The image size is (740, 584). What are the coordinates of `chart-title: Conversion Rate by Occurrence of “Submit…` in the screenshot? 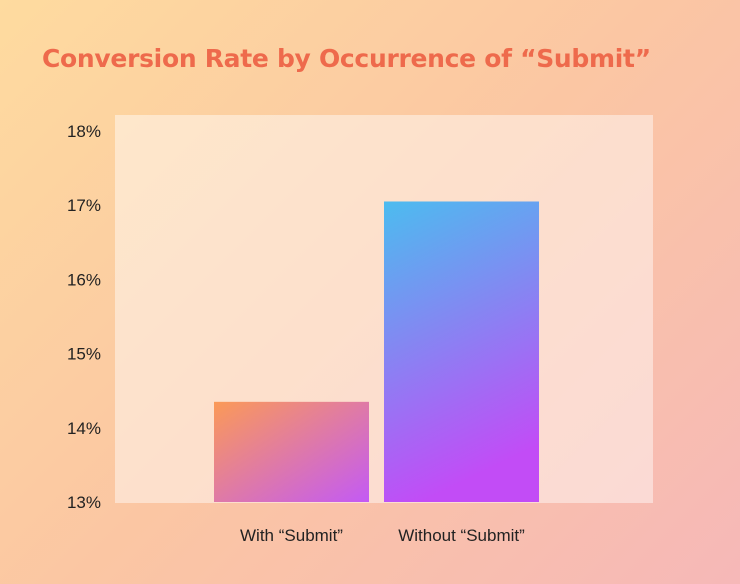 It's located at (346, 58).